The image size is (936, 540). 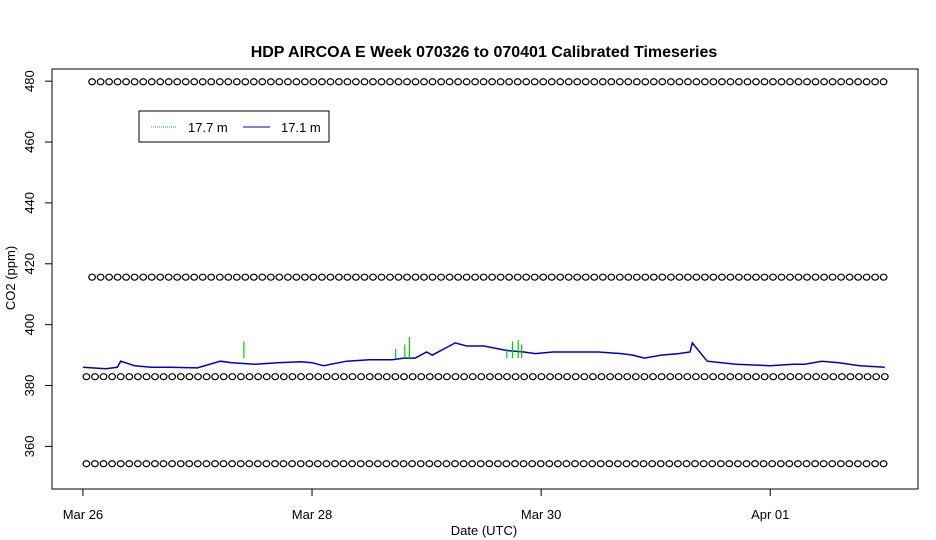 What do you see at coordinates (483, 355) in the screenshot?
I see `series-line-17-1m` at bounding box center [483, 355].